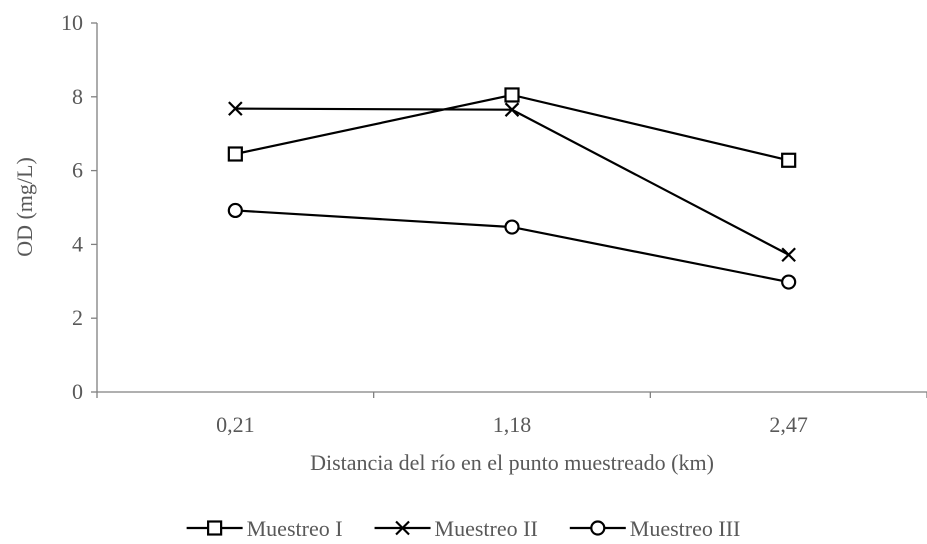 The height and width of the screenshot is (544, 927). What do you see at coordinates (77, 391) in the screenshot?
I see `y-tick-label-0: 0` at bounding box center [77, 391].